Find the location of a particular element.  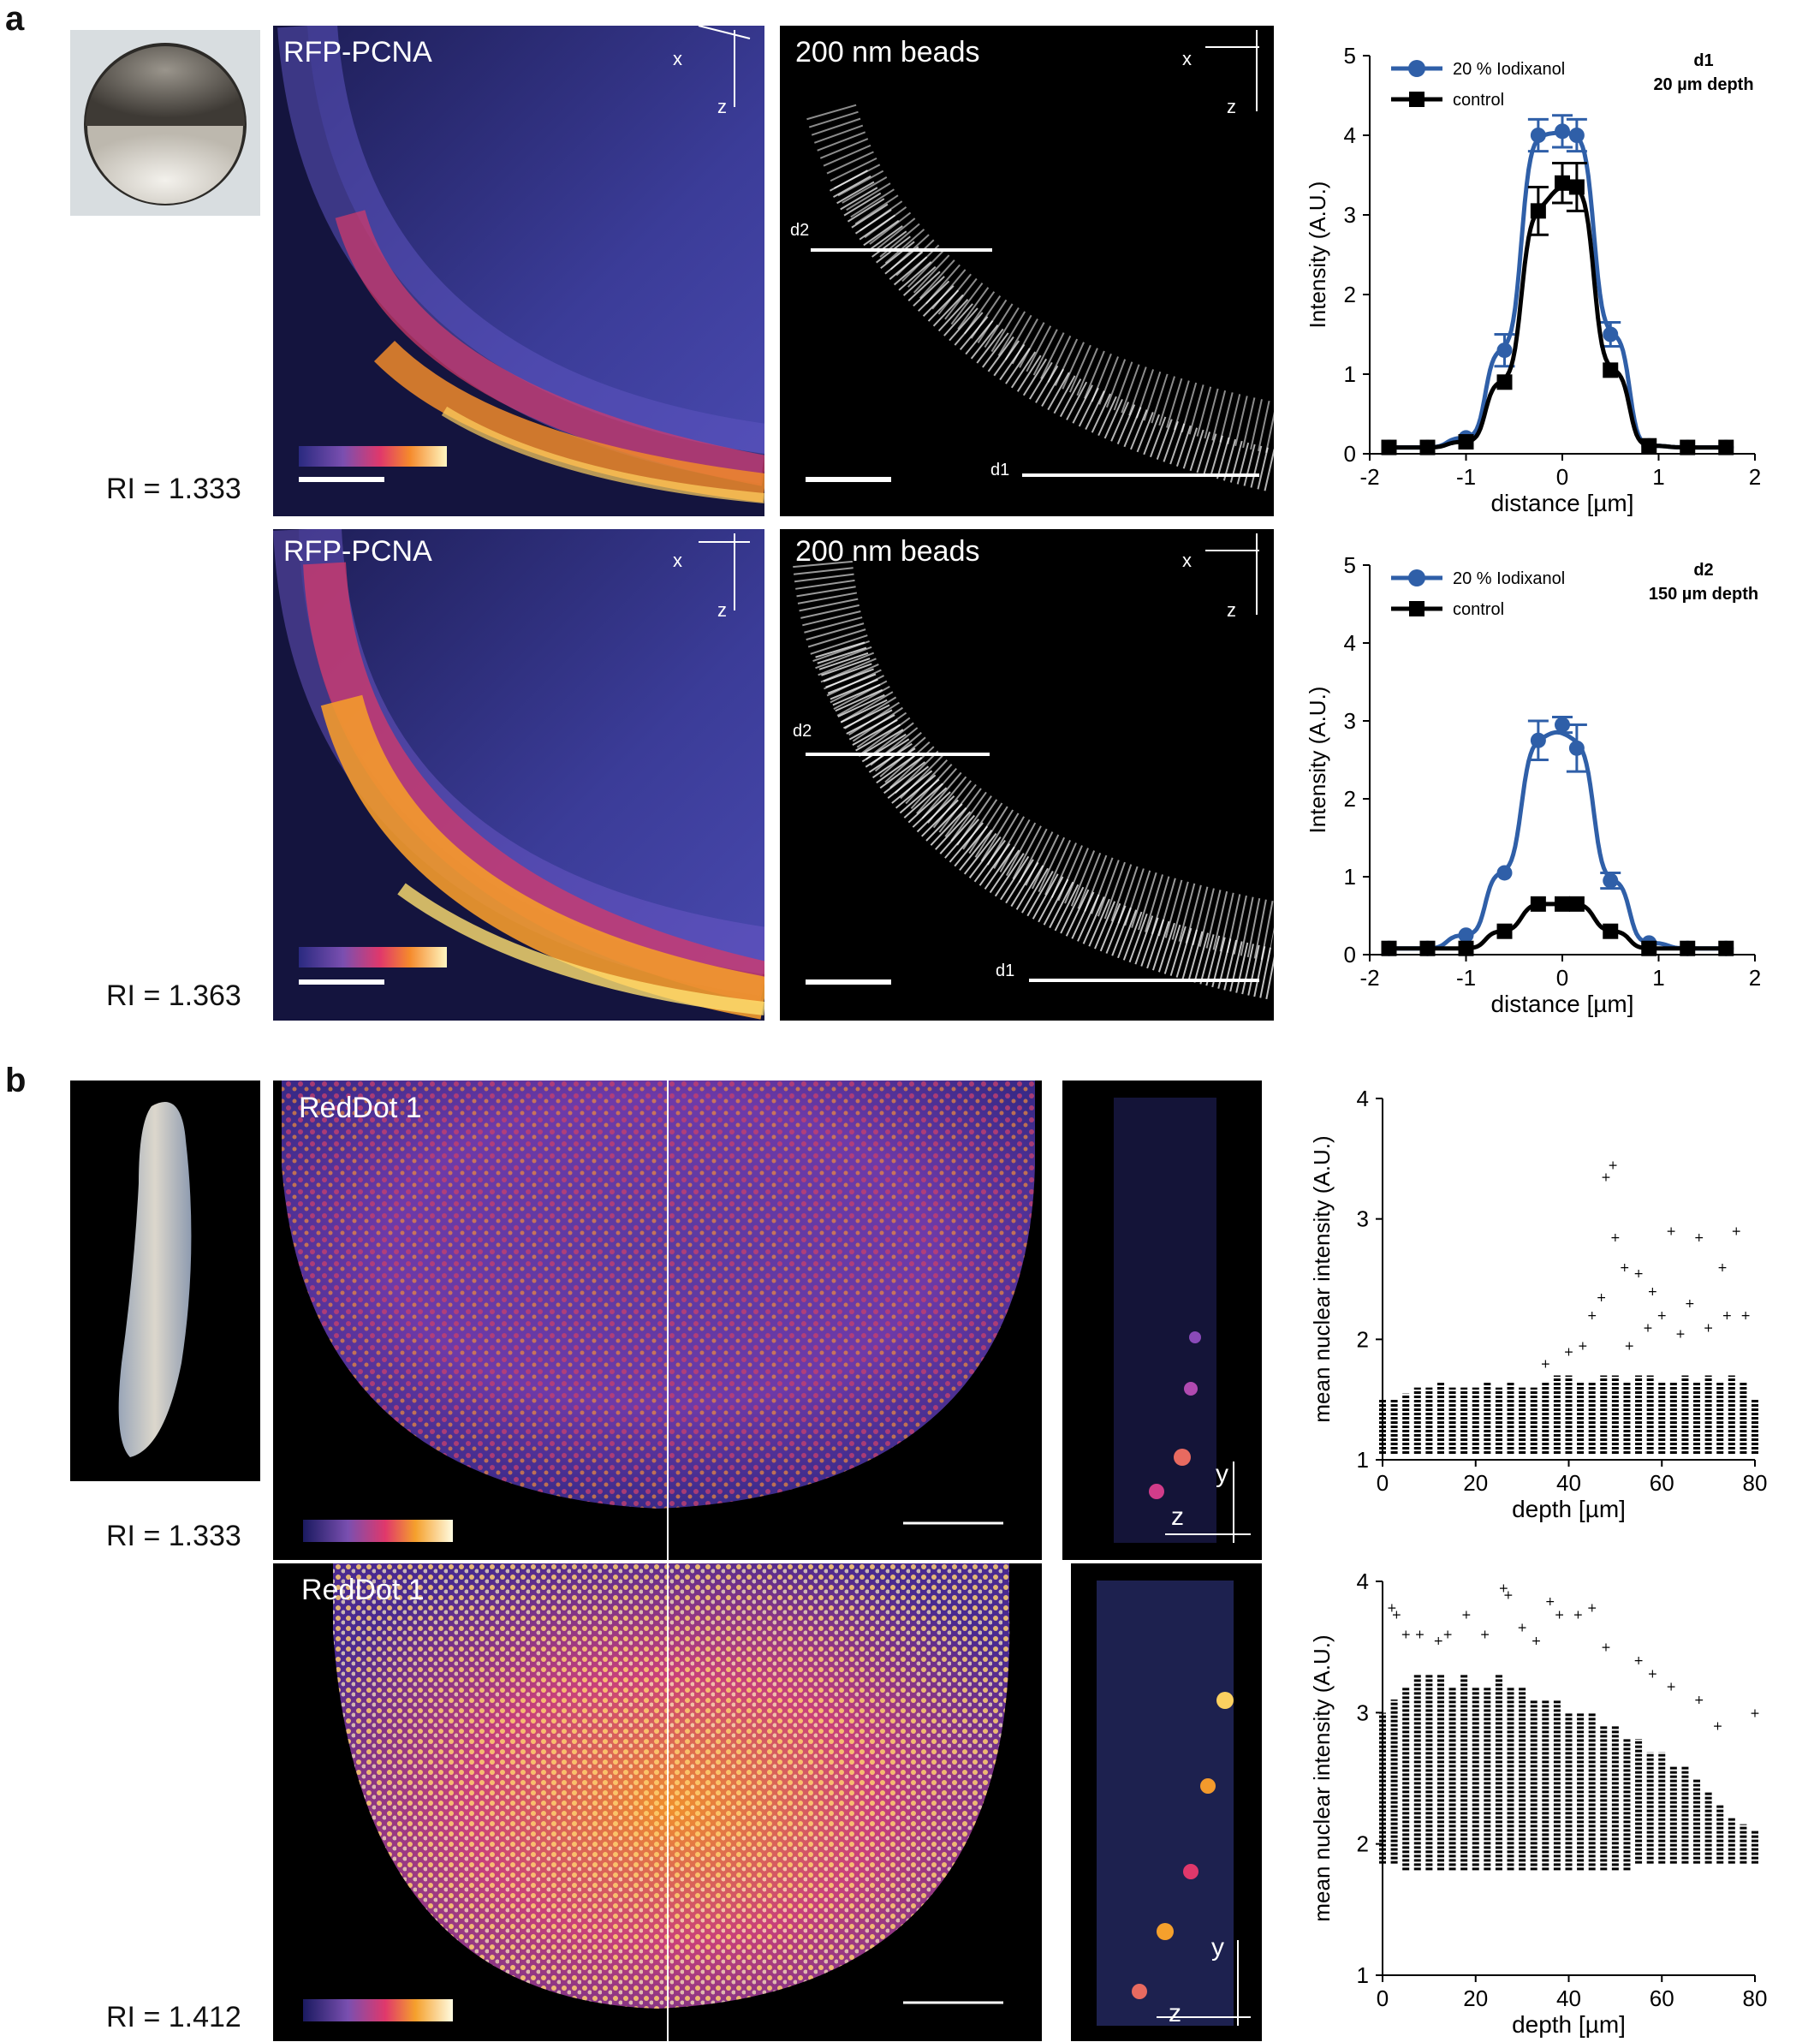

zebrafish-embryo-photo is located at coordinates (165, 123).